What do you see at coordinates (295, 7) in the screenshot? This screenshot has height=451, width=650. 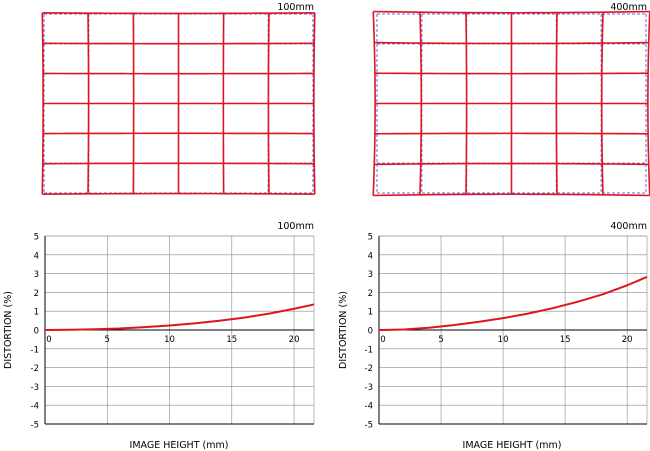 I see `grid-focal-label: 100mm` at bounding box center [295, 7].